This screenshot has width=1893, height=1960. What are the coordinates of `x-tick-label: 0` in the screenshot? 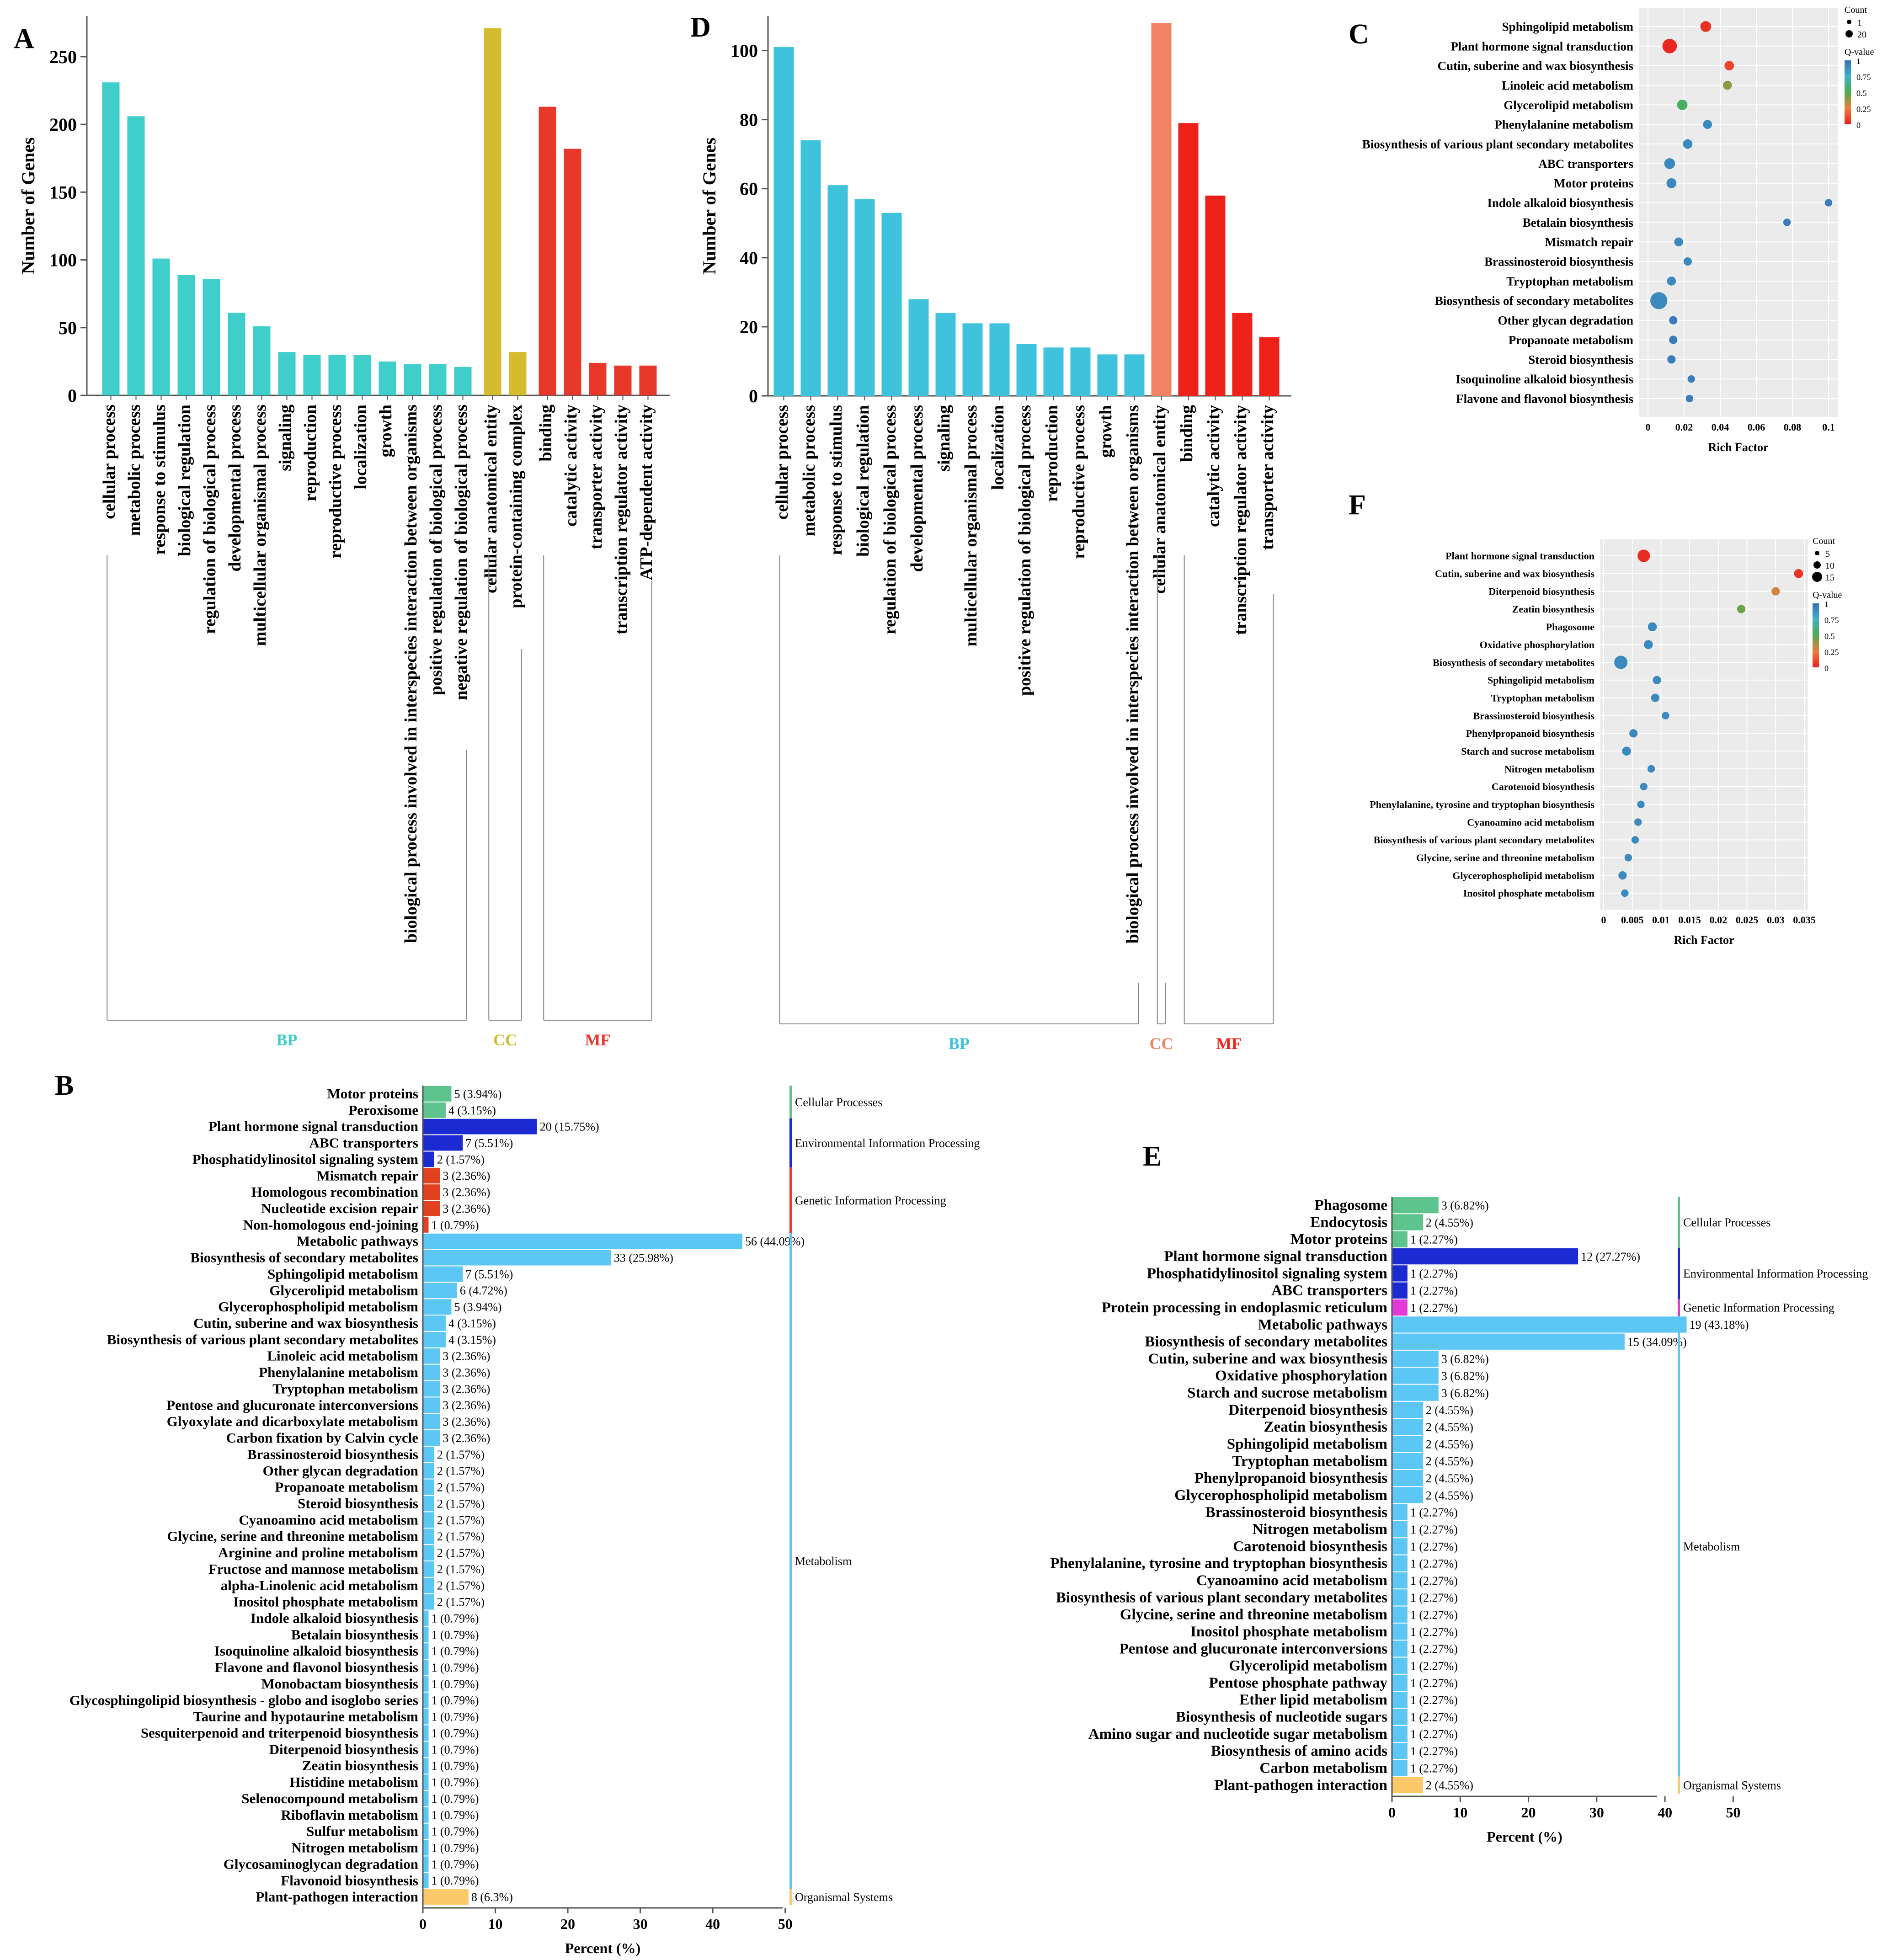 It's located at (1648, 427).